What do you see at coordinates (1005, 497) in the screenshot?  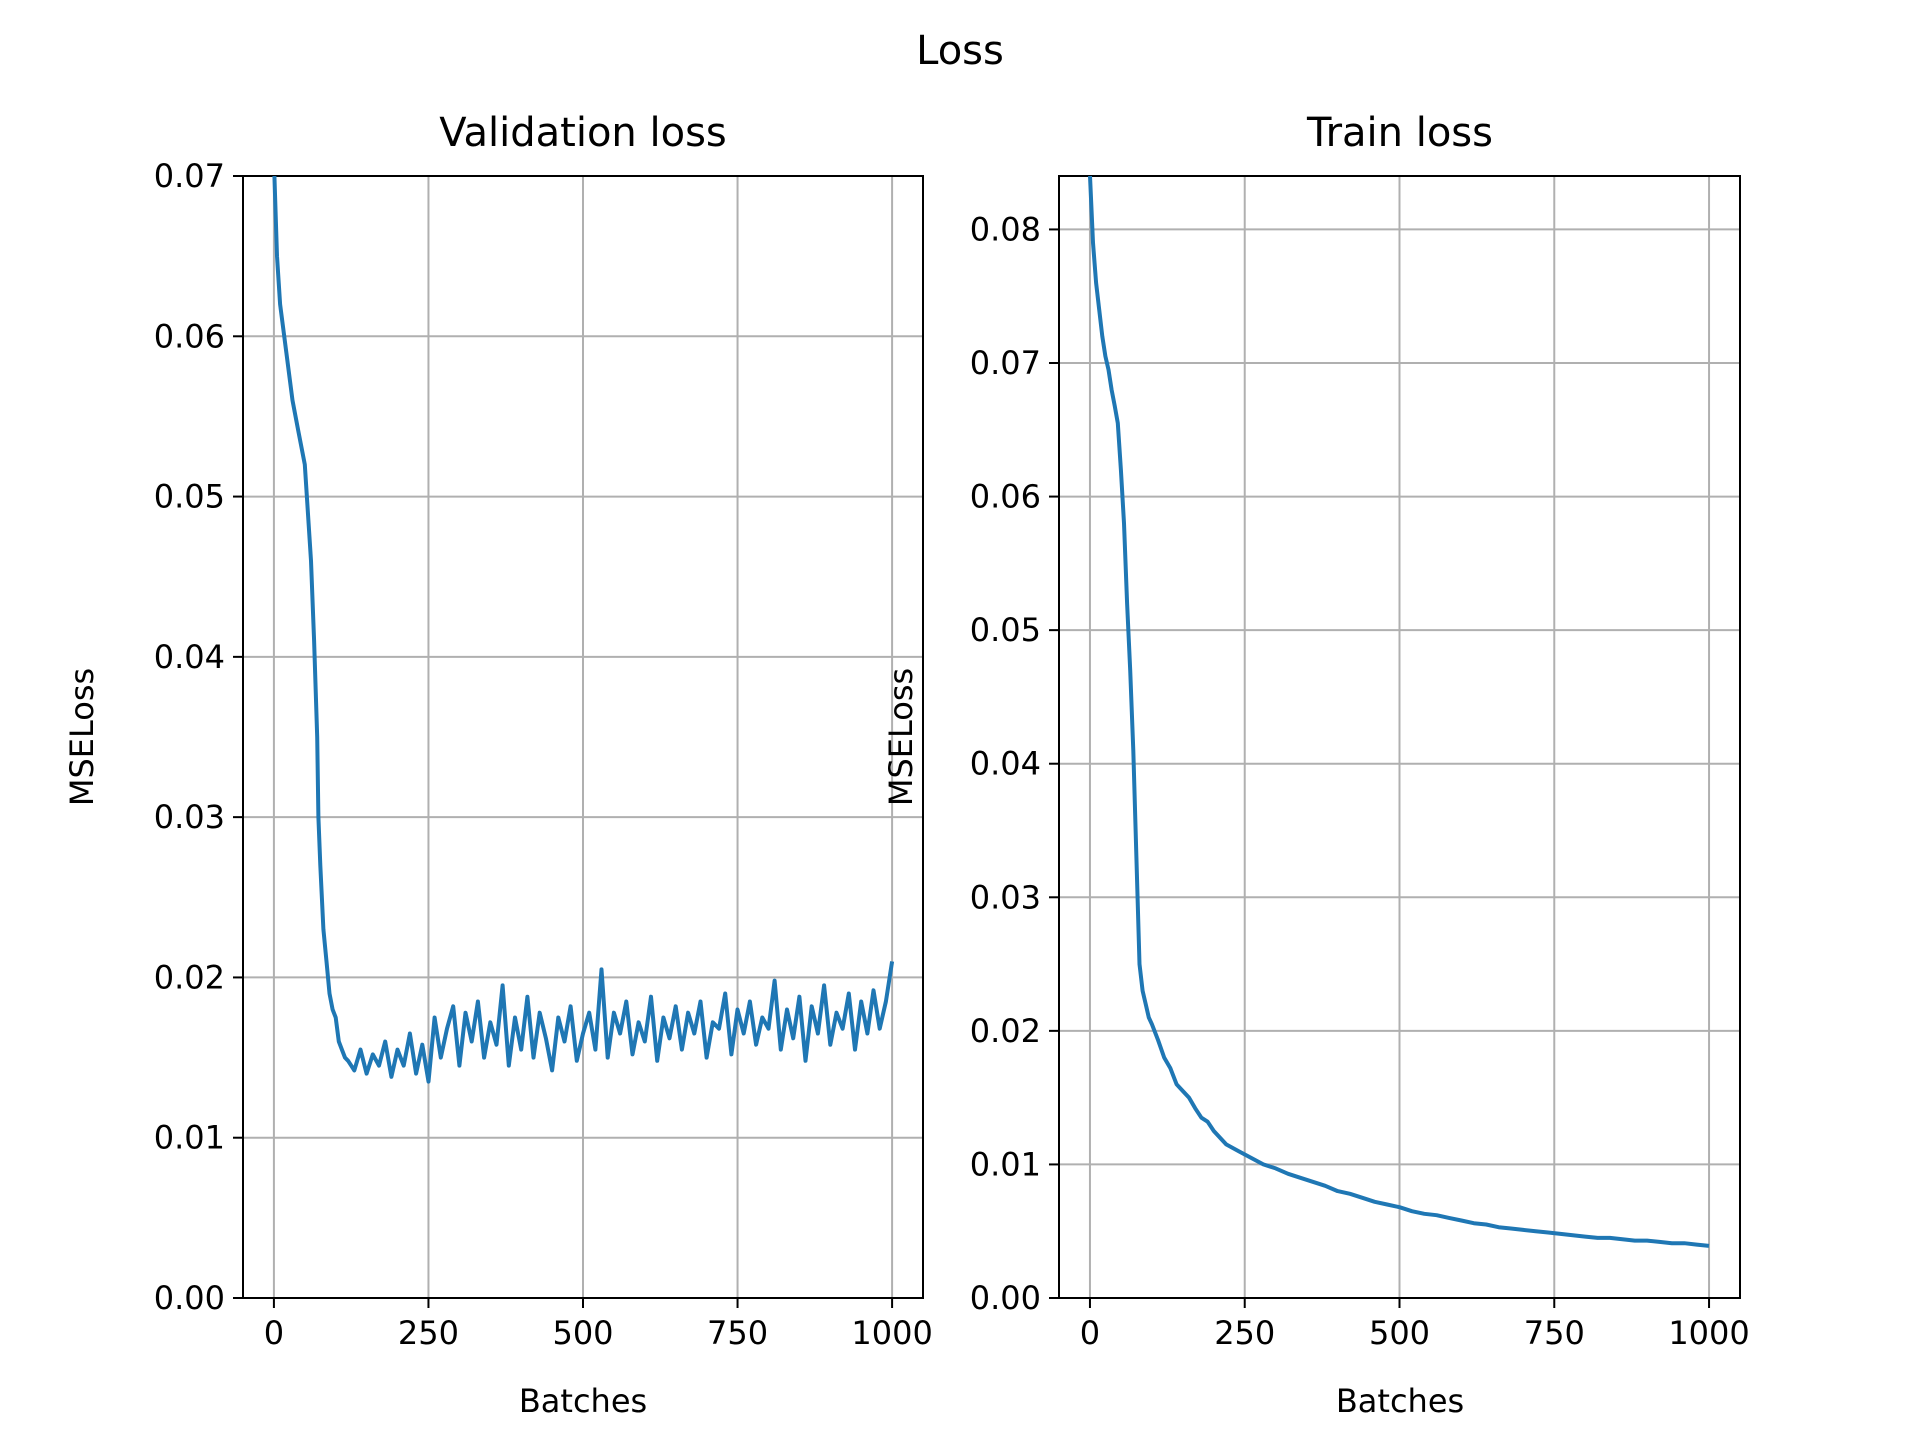 I see `train-y-tick-label: 0.06` at bounding box center [1005, 497].